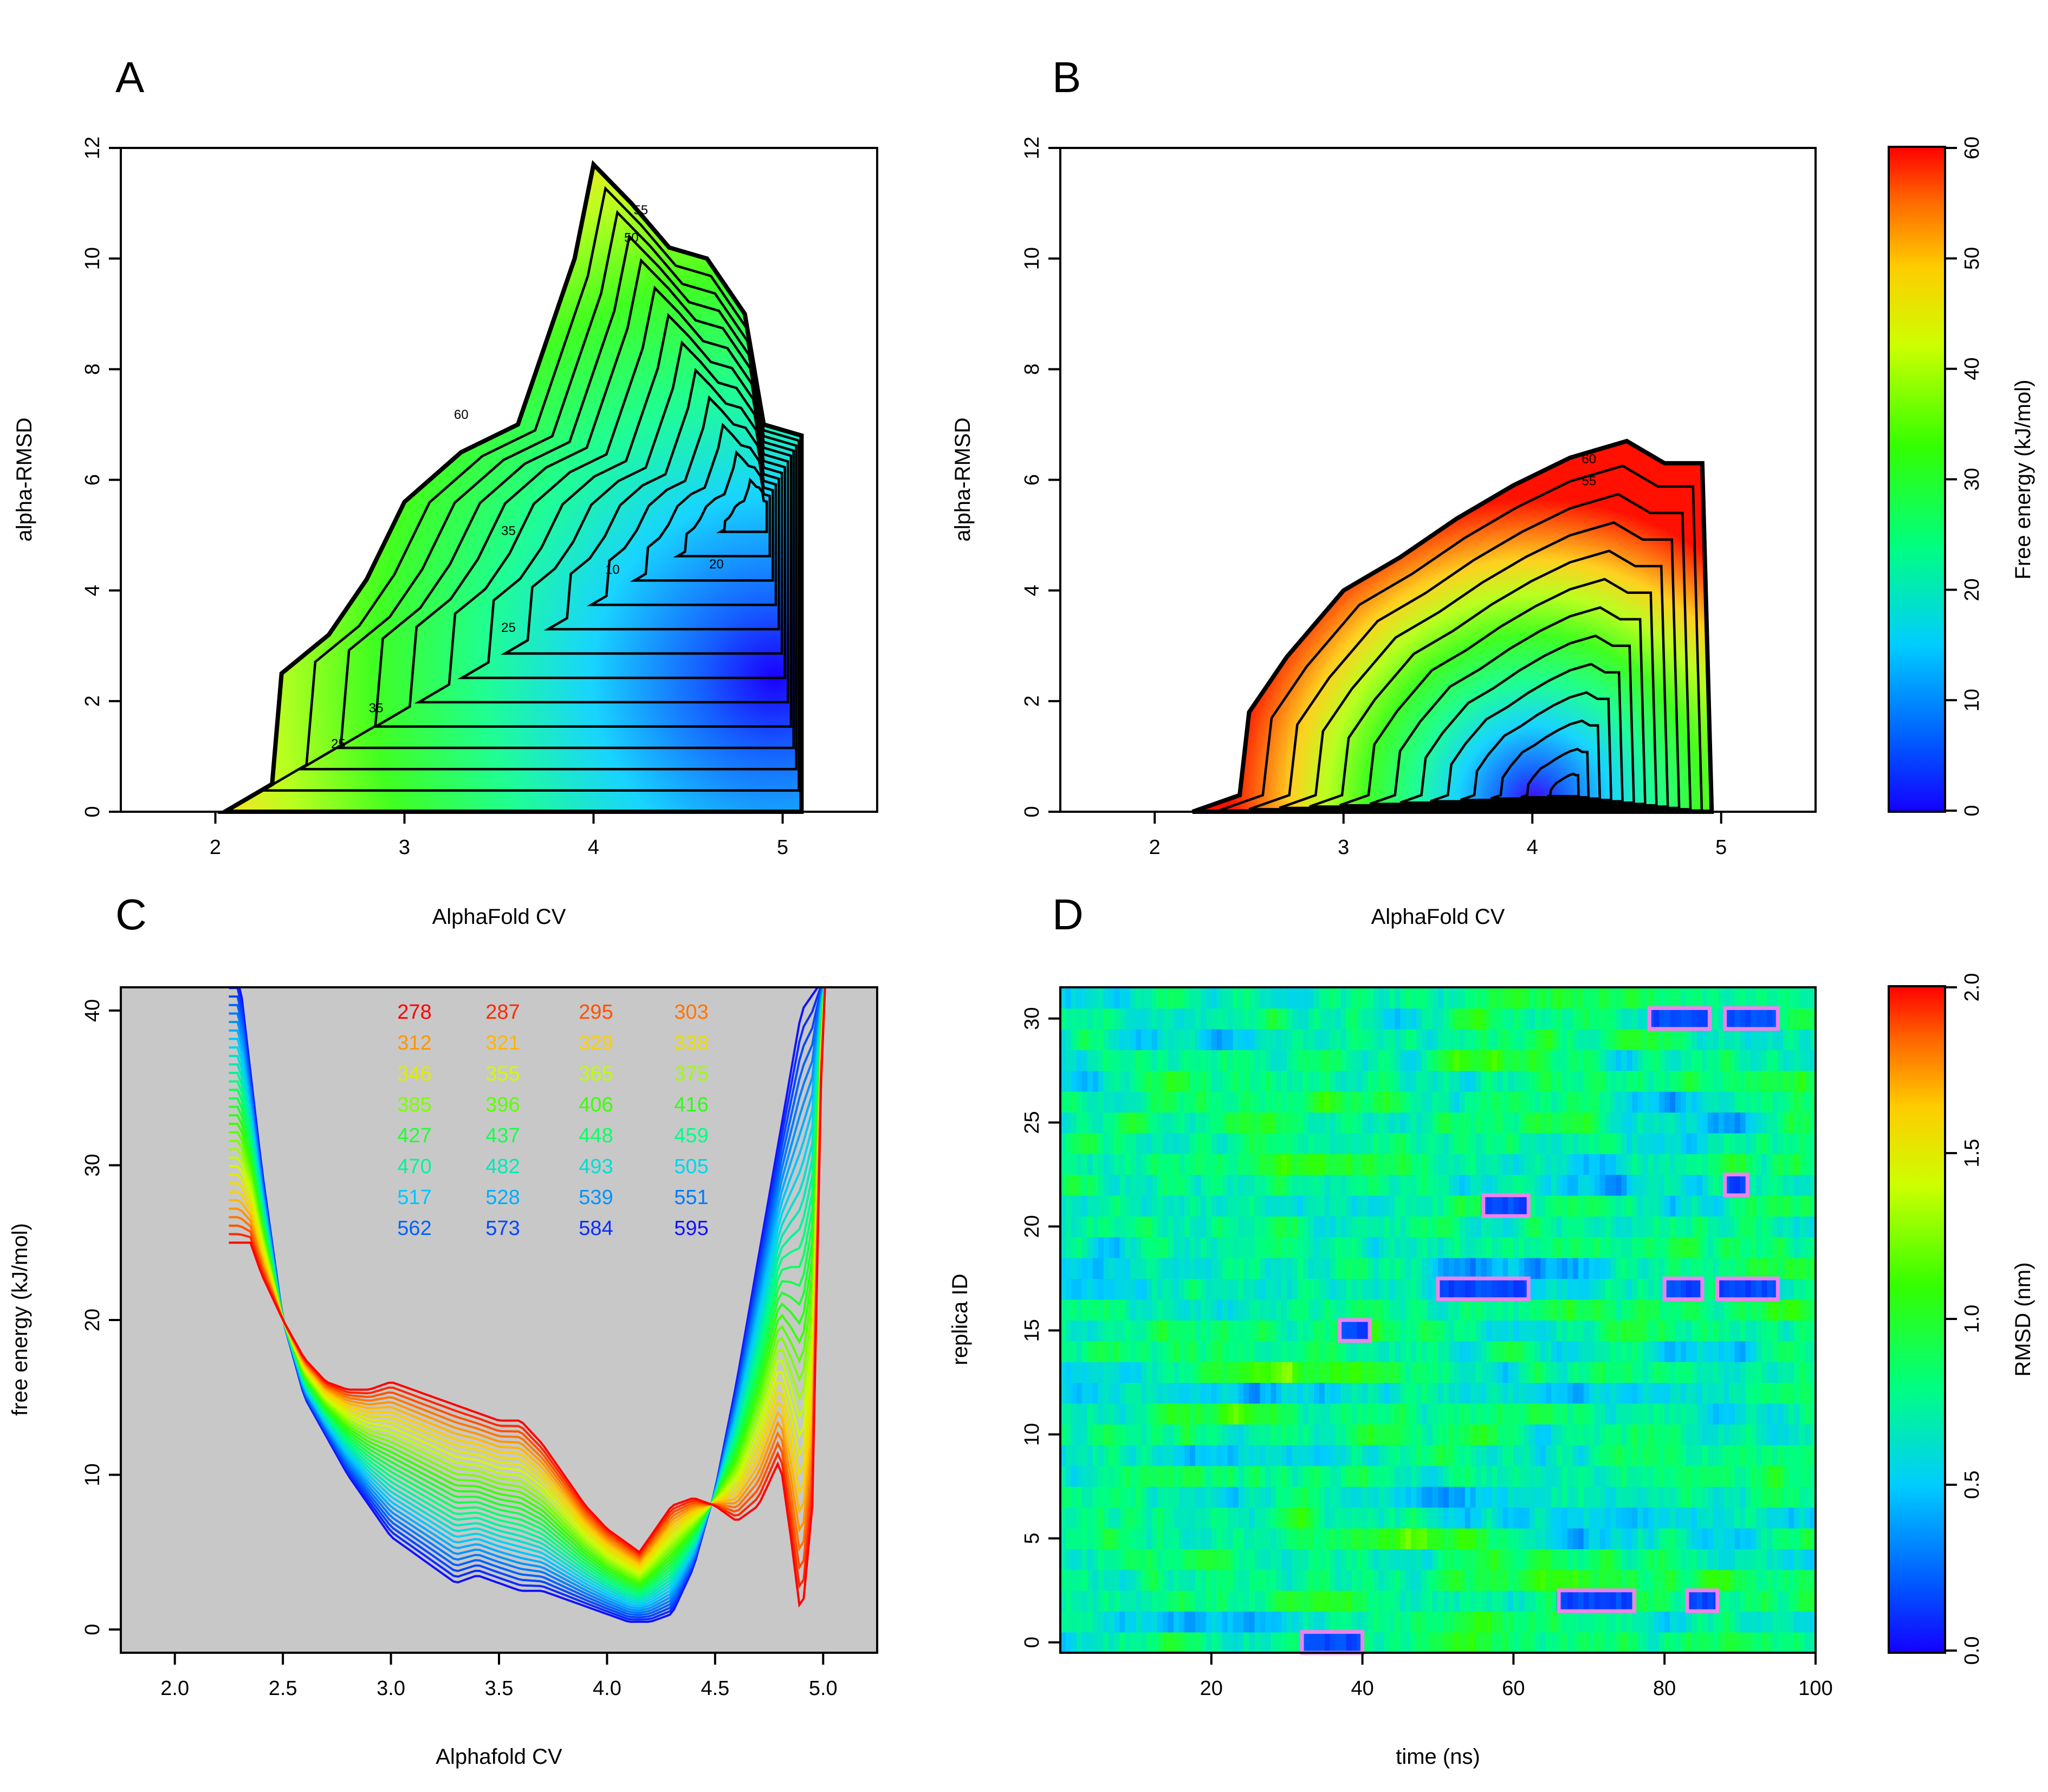 This screenshot has width=2048, height=1792. What do you see at coordinates (92, 590) in the screenshot?
I see `panel-a-y-tick-label: 4` at bounding box center [92, 590].